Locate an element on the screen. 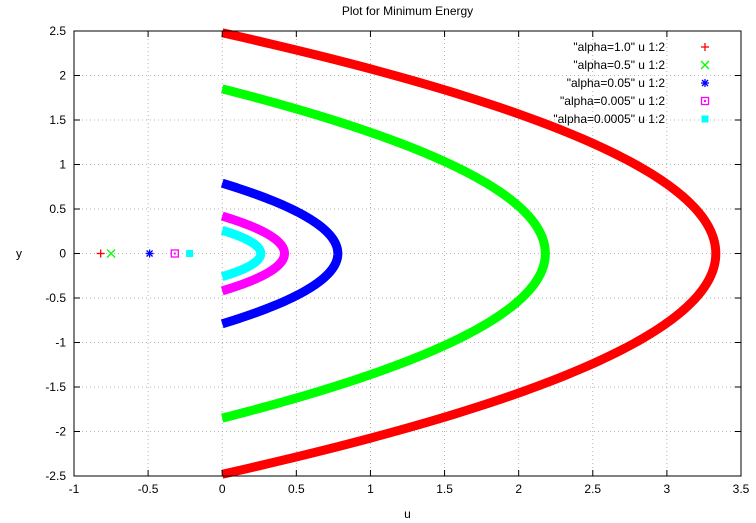 The width and height of the screenshot is (756, 523). x-tick-label: -1 is located at coordinates (74, 489).